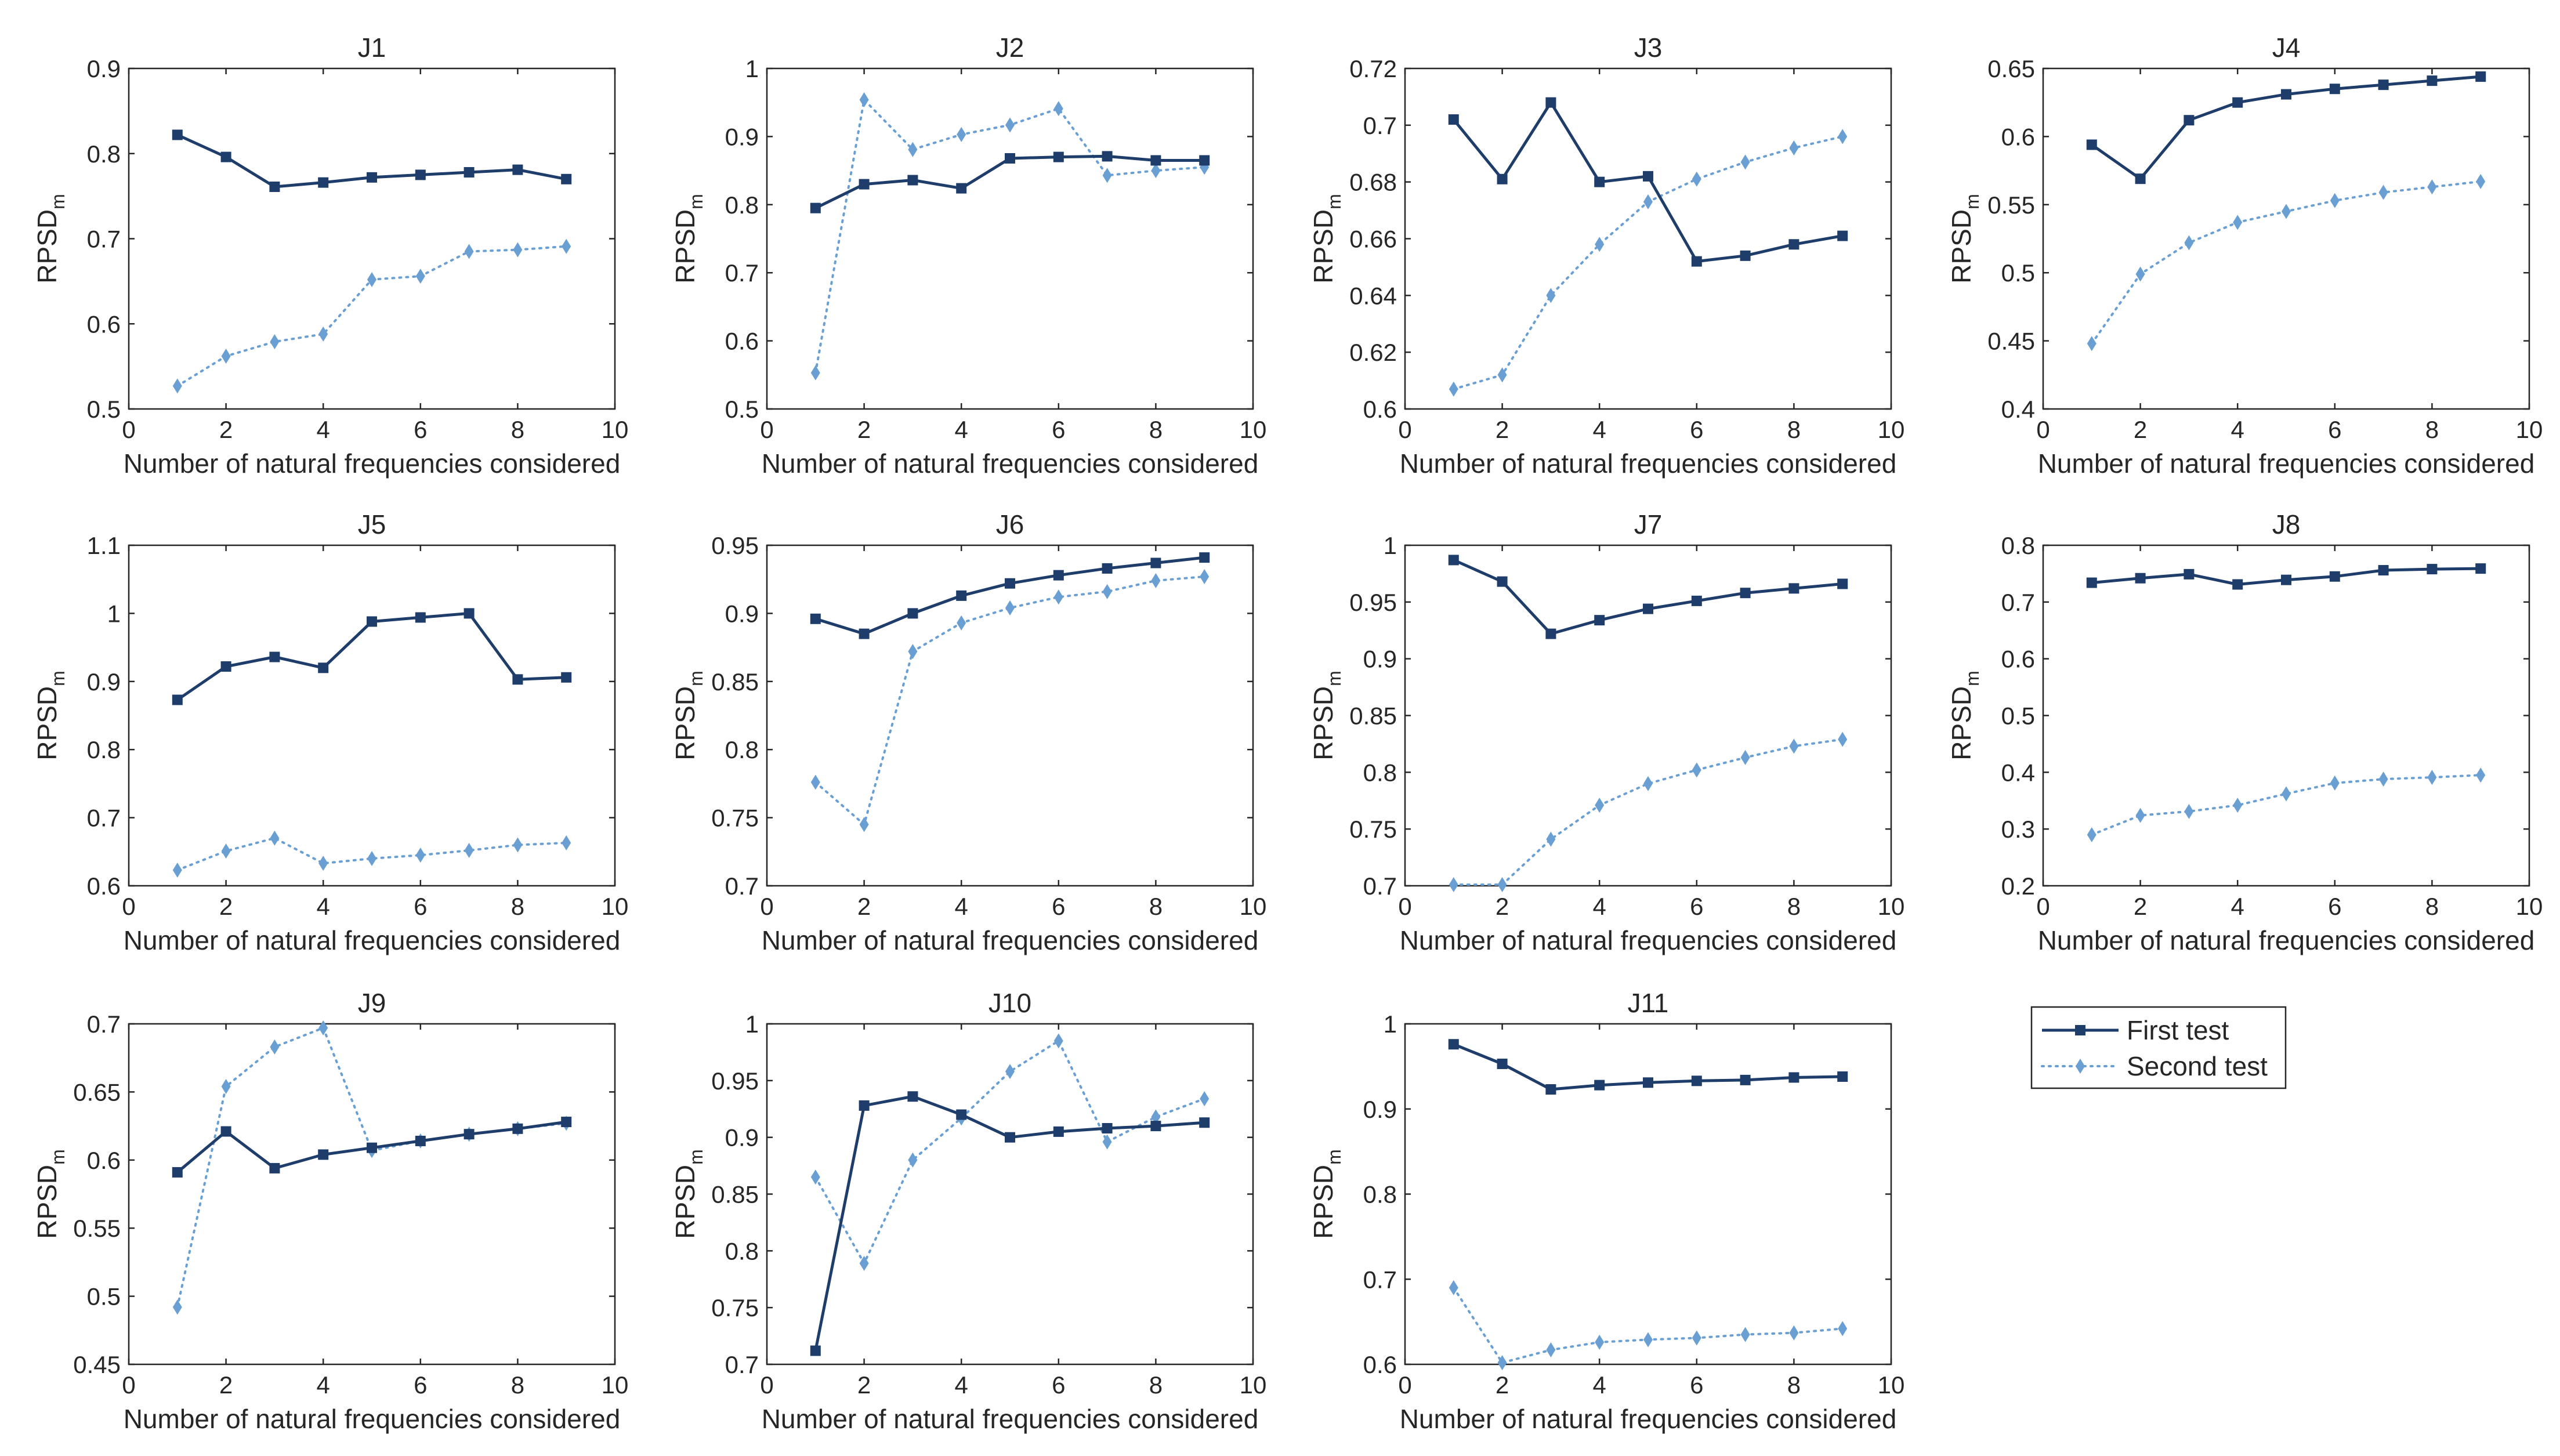 This screenshot has width=2560, height=1456. I want to click on y-axis-label: RPSDm, so click(688, 1193).